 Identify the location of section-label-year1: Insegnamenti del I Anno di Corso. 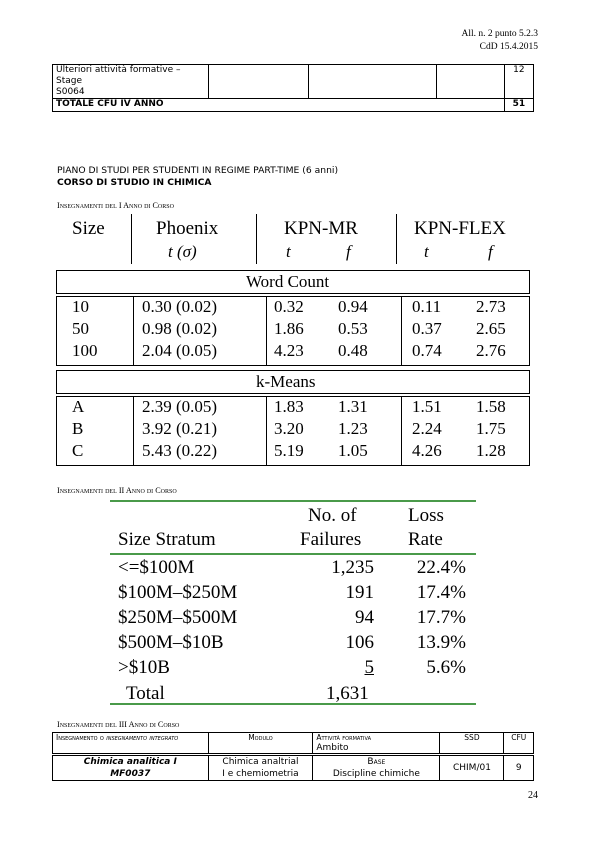
(115, 205).